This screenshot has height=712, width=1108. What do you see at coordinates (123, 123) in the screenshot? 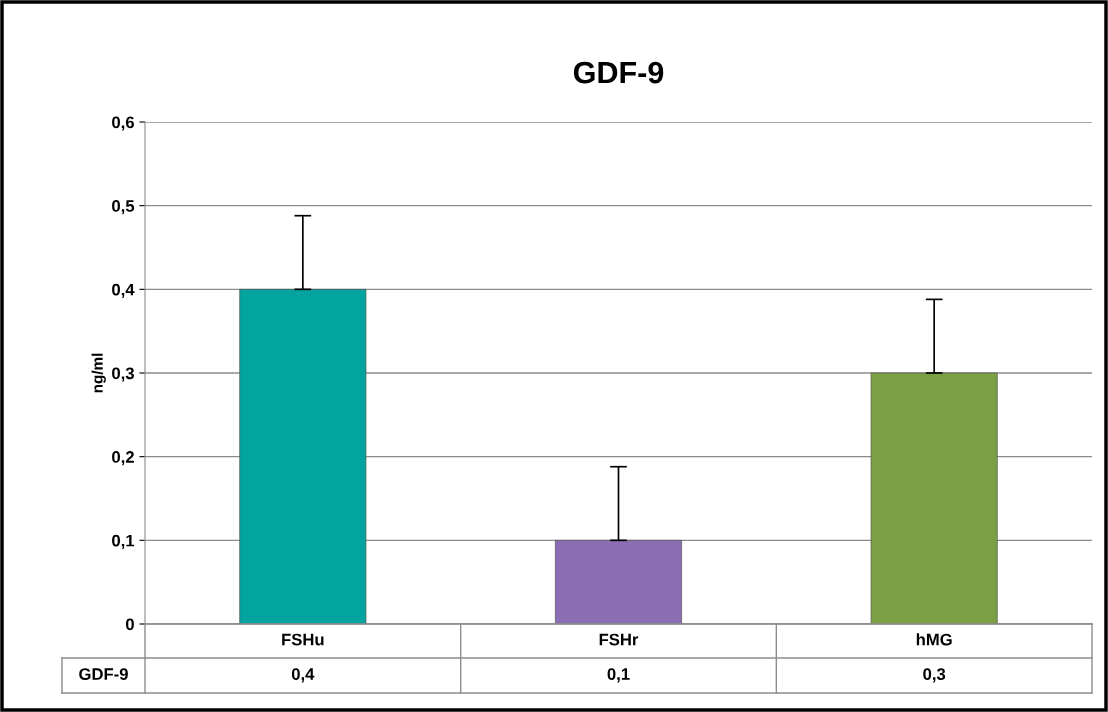
I see `y-tick-label: 0,6` at bounding box center [123, 123].